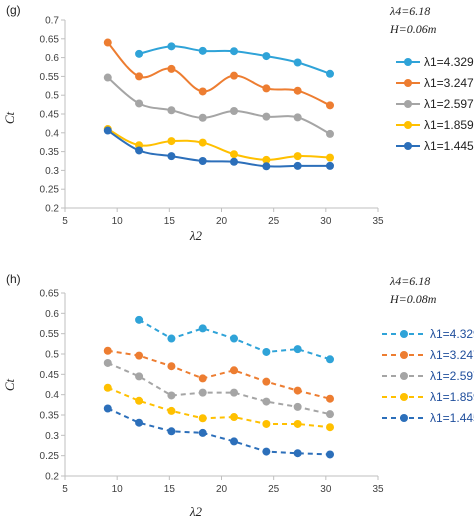  I want to click on y-tick-label: 0.25, so click(50, 190).